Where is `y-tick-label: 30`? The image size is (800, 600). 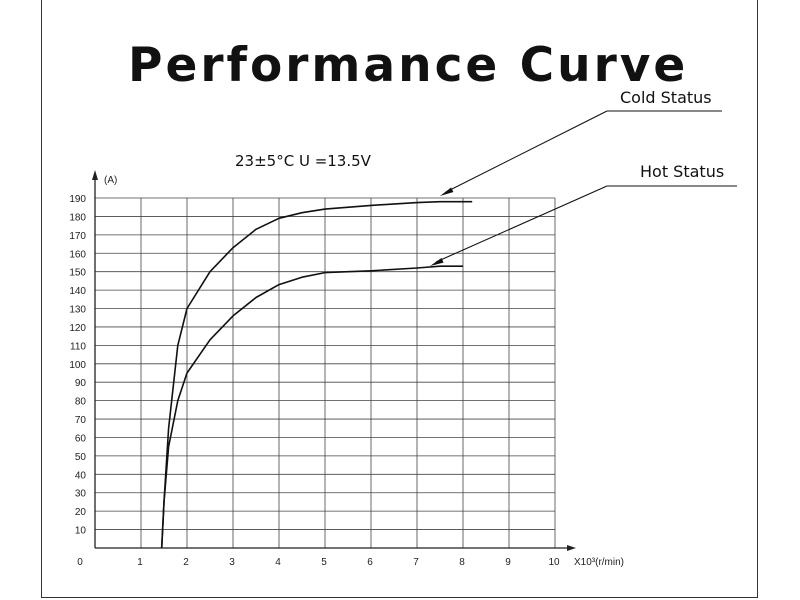 y-tick-label: 30 is located at coordinates (81, 494).